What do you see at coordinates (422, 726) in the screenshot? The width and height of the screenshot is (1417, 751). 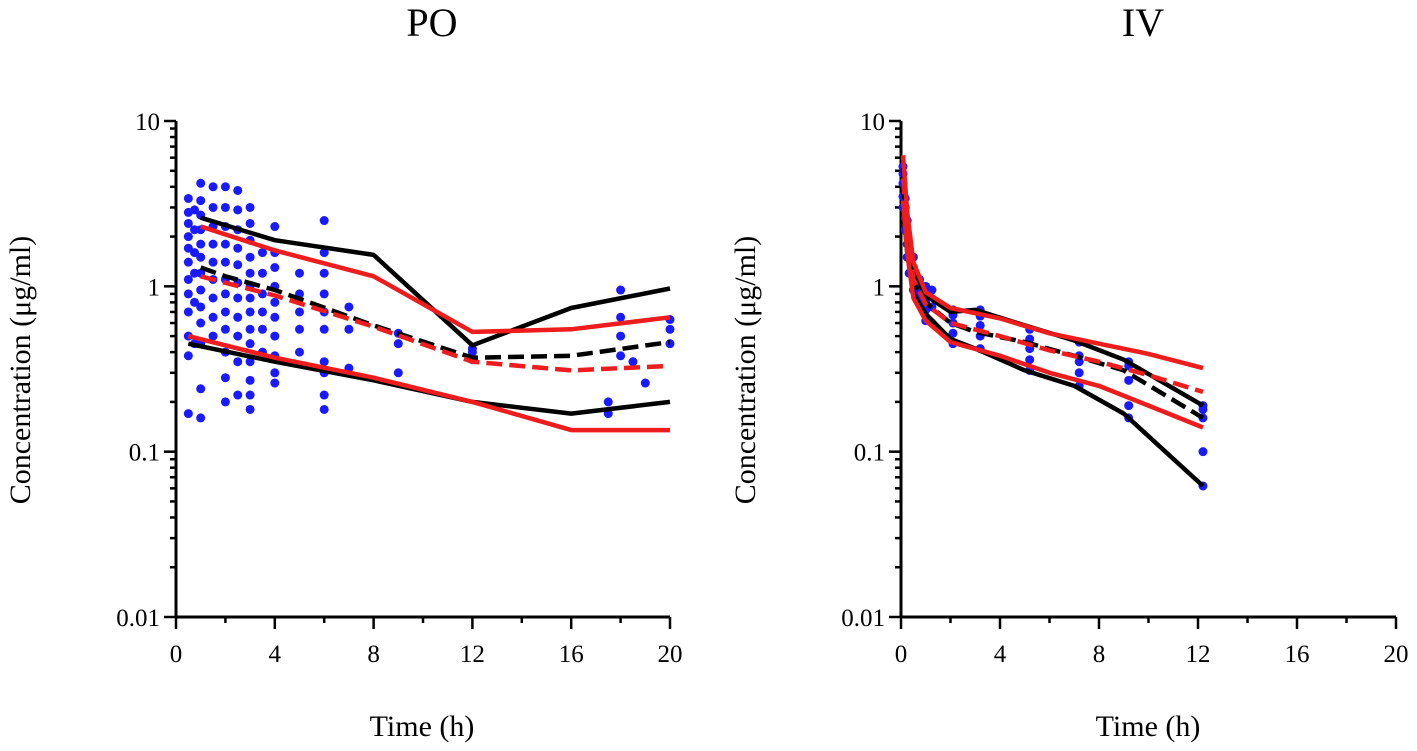 I see `x-axis-label: Time (h)` at bounding box center [422, 726].